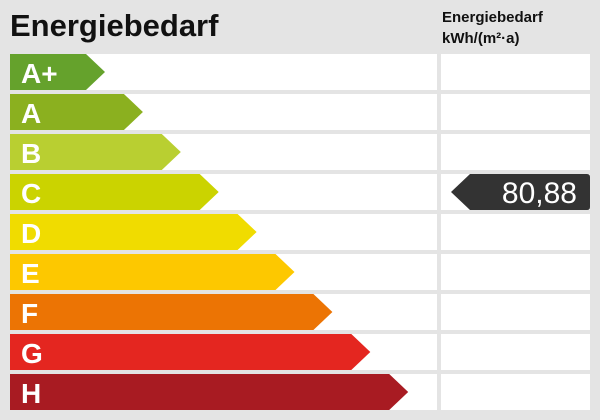  Describe the element at coordinates (29, 313) in the screenshot. I see `class-label: F` at that location.